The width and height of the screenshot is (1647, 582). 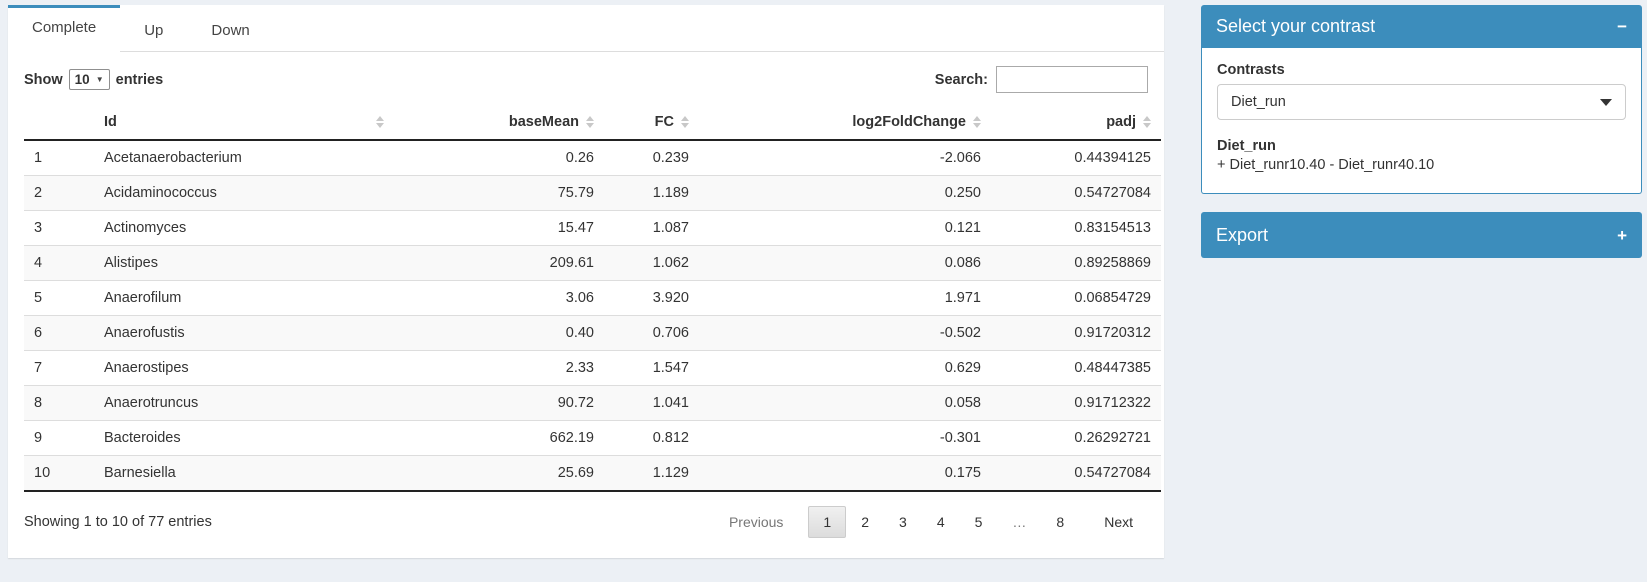 I want to click on cell-log2foldchange: -2.066, so click(x=845, y=157).